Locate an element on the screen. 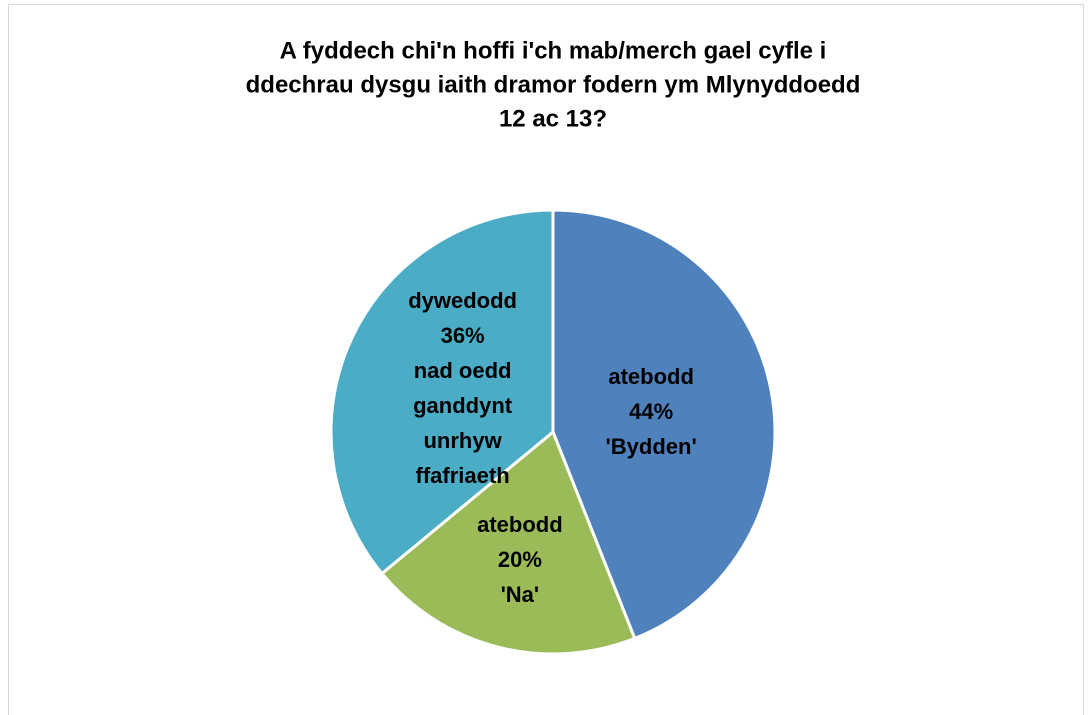 The image size is (1088, 715). data-label: 36% is located at coordinates (463, 335).